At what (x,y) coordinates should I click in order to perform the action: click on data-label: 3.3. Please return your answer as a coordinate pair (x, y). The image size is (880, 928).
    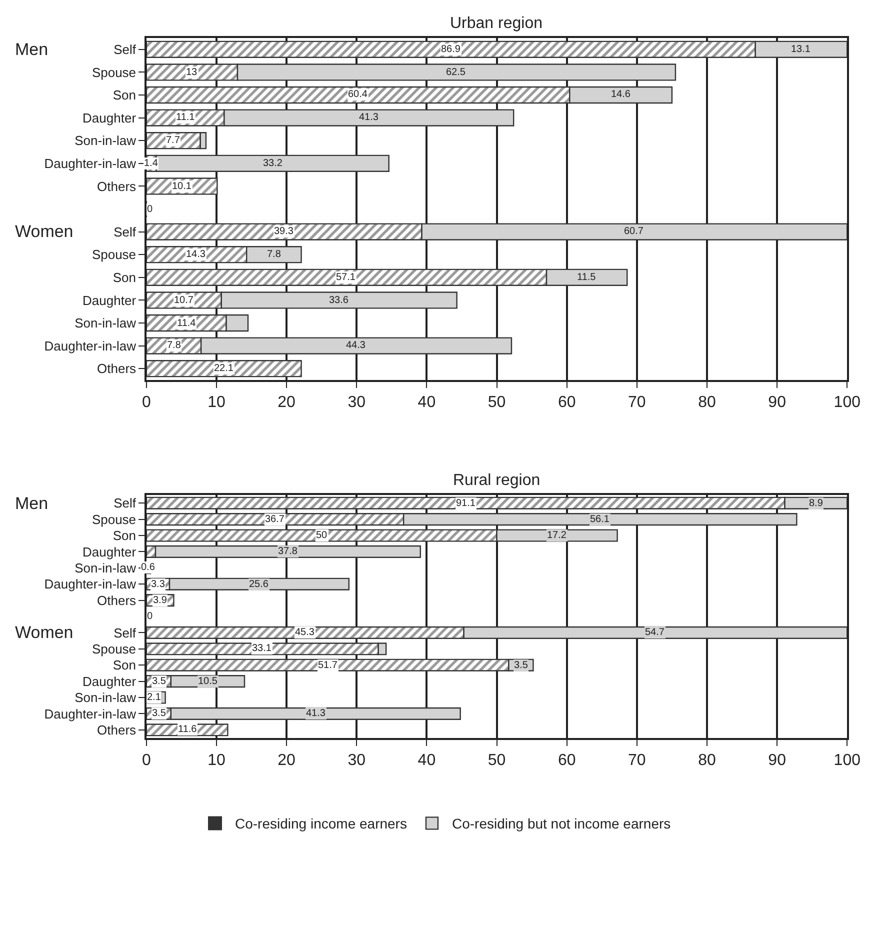
    Looking at the image, I should click on (158, 584).